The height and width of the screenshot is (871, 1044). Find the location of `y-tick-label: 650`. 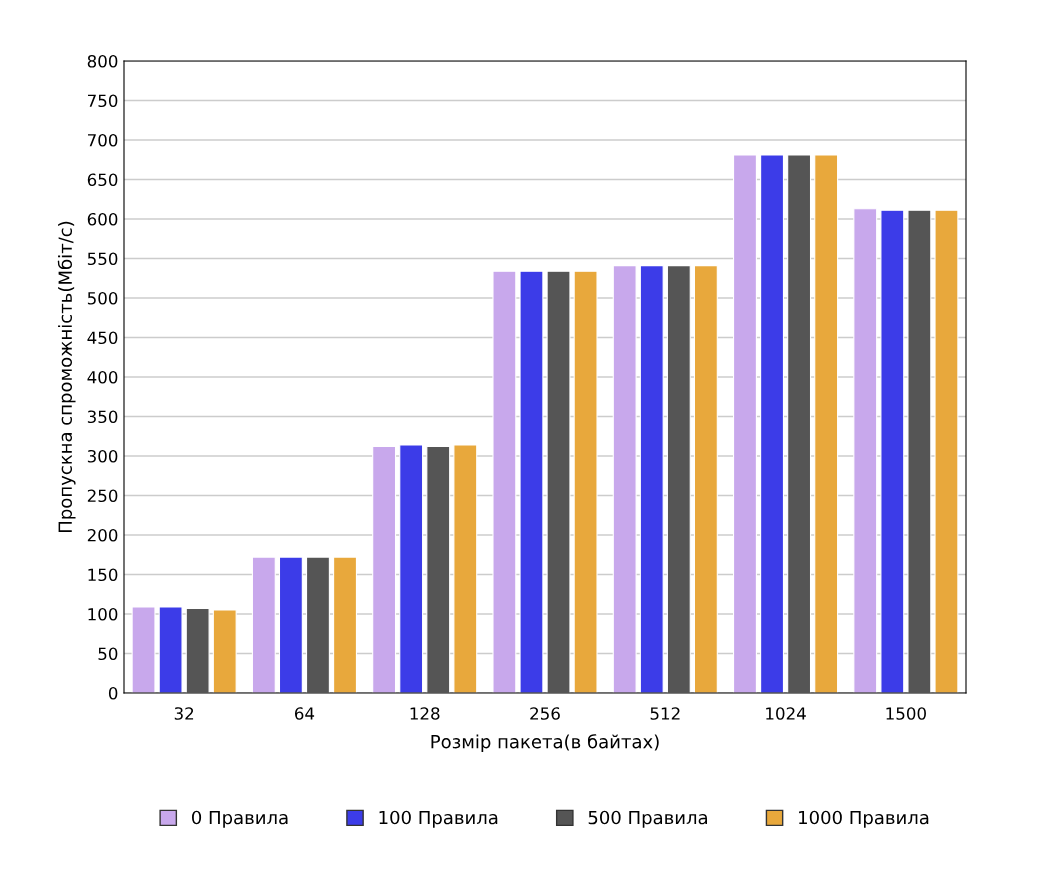

y-tick-label: 650 is located at coordinates (102, 180).